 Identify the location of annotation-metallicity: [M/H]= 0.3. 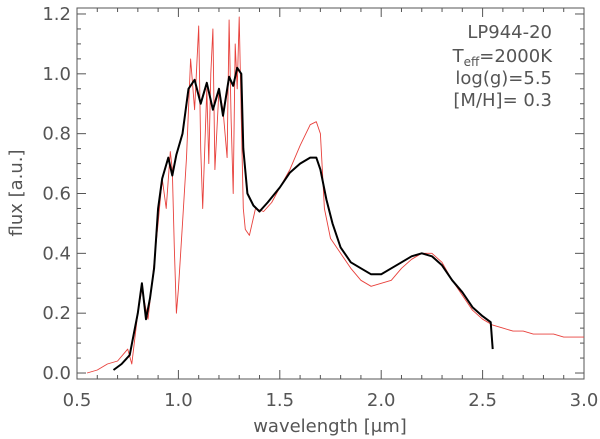
(502, 100).